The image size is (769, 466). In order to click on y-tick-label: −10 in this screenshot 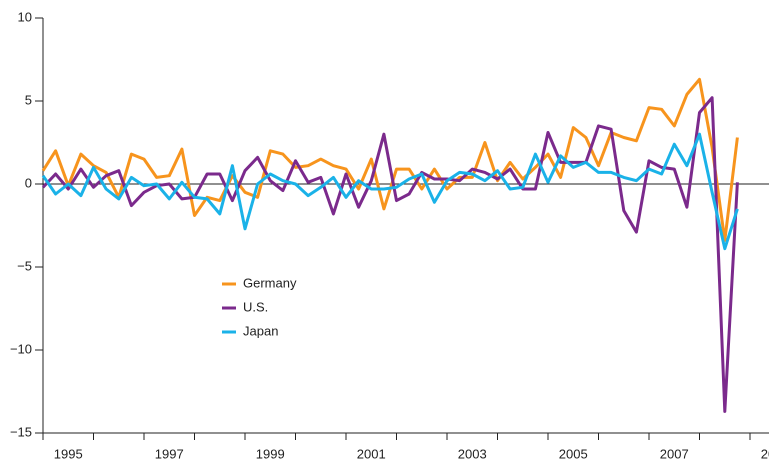, I will do `click(21, 348)`.